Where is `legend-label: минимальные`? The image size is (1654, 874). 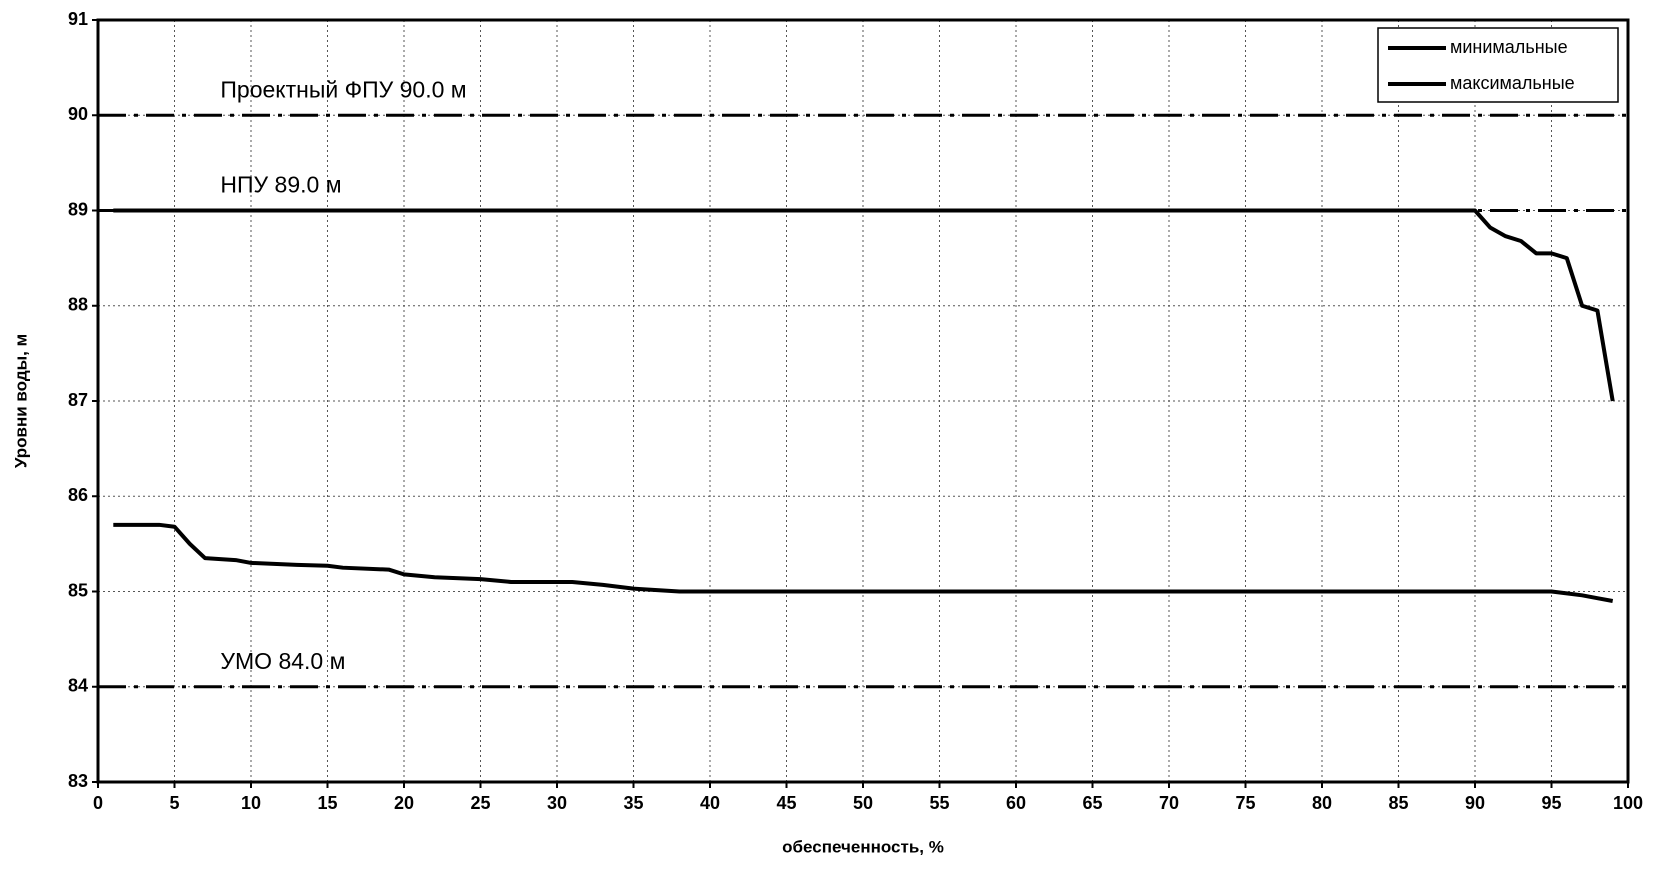 legend-label: минимальные is located at coordinates (1509, 47).